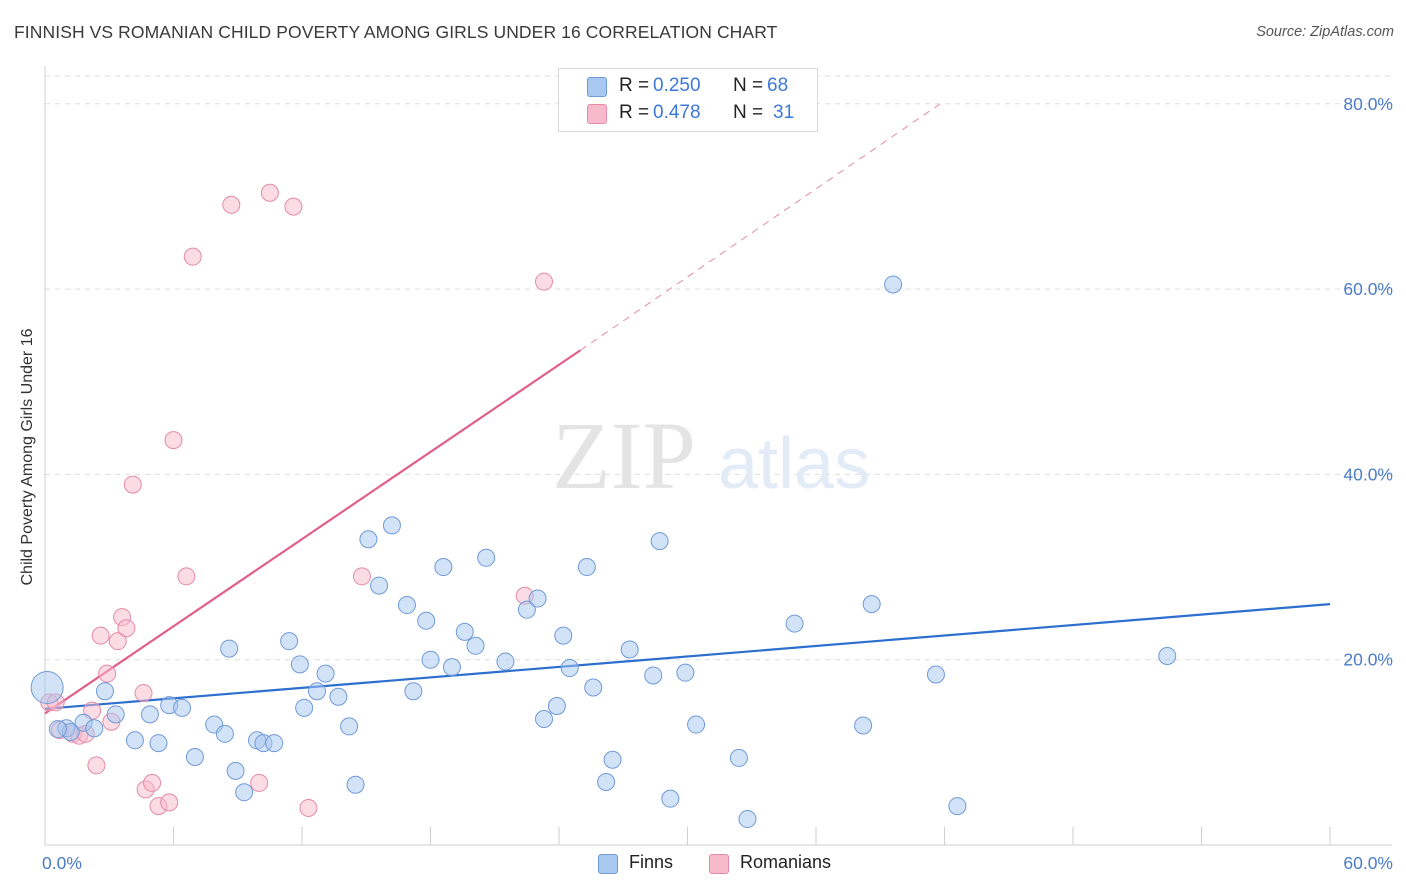 This screenshot has width=1406, height=892. I want to click on finns-trend-line, so click(687, 656).